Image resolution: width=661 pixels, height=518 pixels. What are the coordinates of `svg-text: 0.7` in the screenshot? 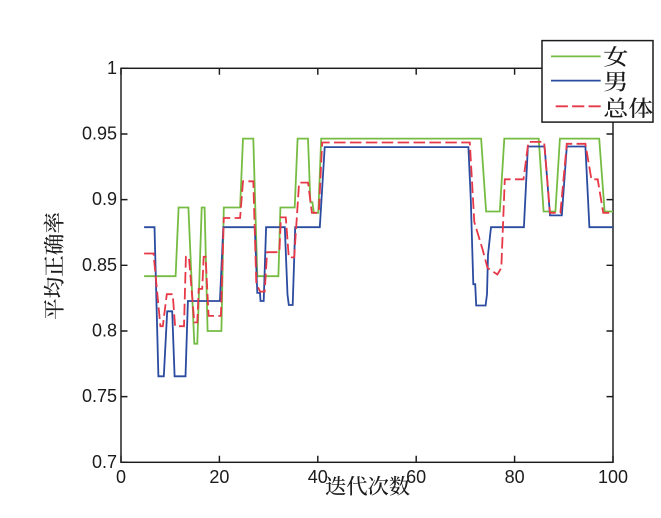 It's located at (104, 462).